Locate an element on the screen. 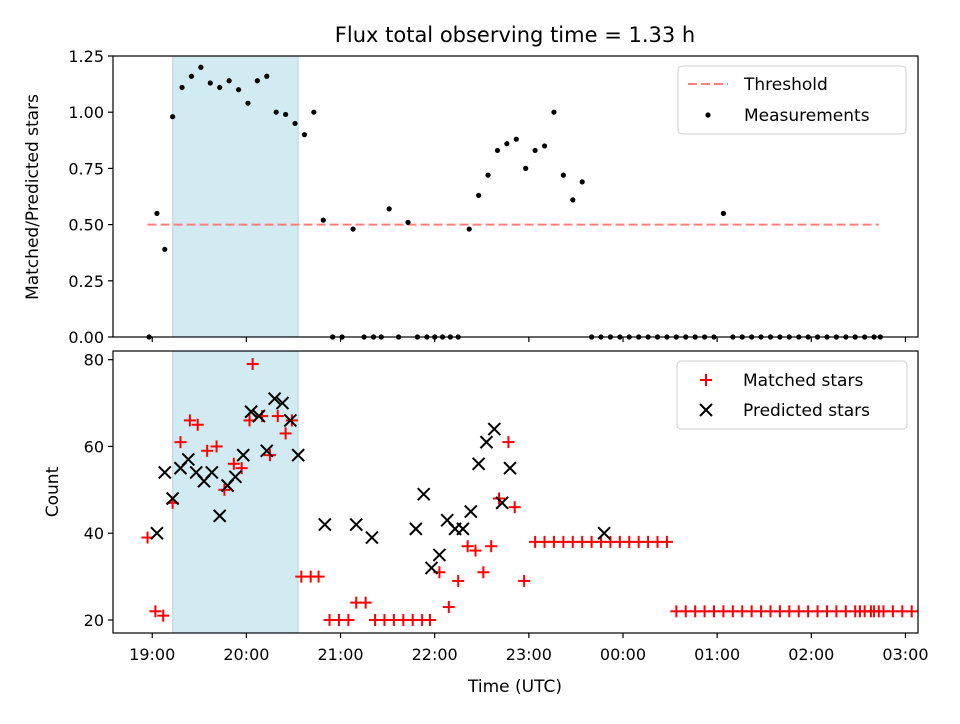  chart-title: Flux total observing time = 1.33 h is located at coordinates (515, 35).